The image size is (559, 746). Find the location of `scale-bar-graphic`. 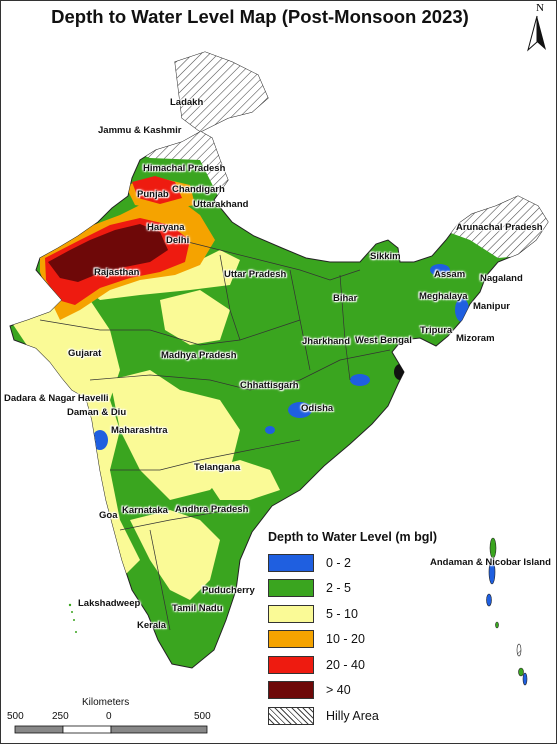

scale-bar-graphic is located at coordinates (111, 729).